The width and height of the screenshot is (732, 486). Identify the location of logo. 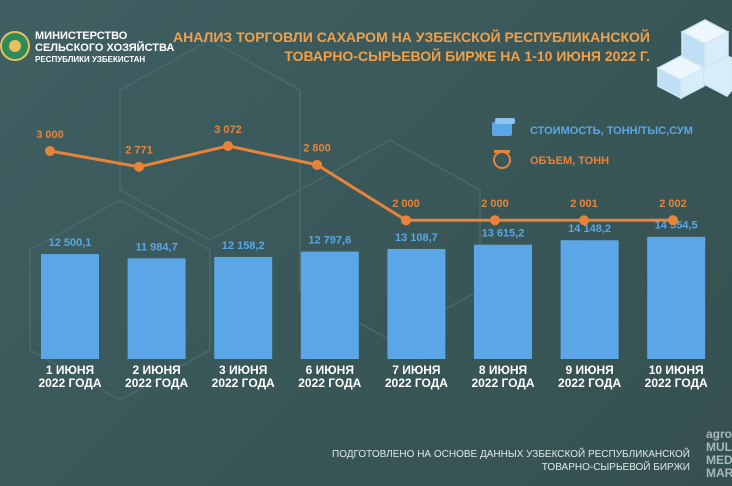
(15, 46).